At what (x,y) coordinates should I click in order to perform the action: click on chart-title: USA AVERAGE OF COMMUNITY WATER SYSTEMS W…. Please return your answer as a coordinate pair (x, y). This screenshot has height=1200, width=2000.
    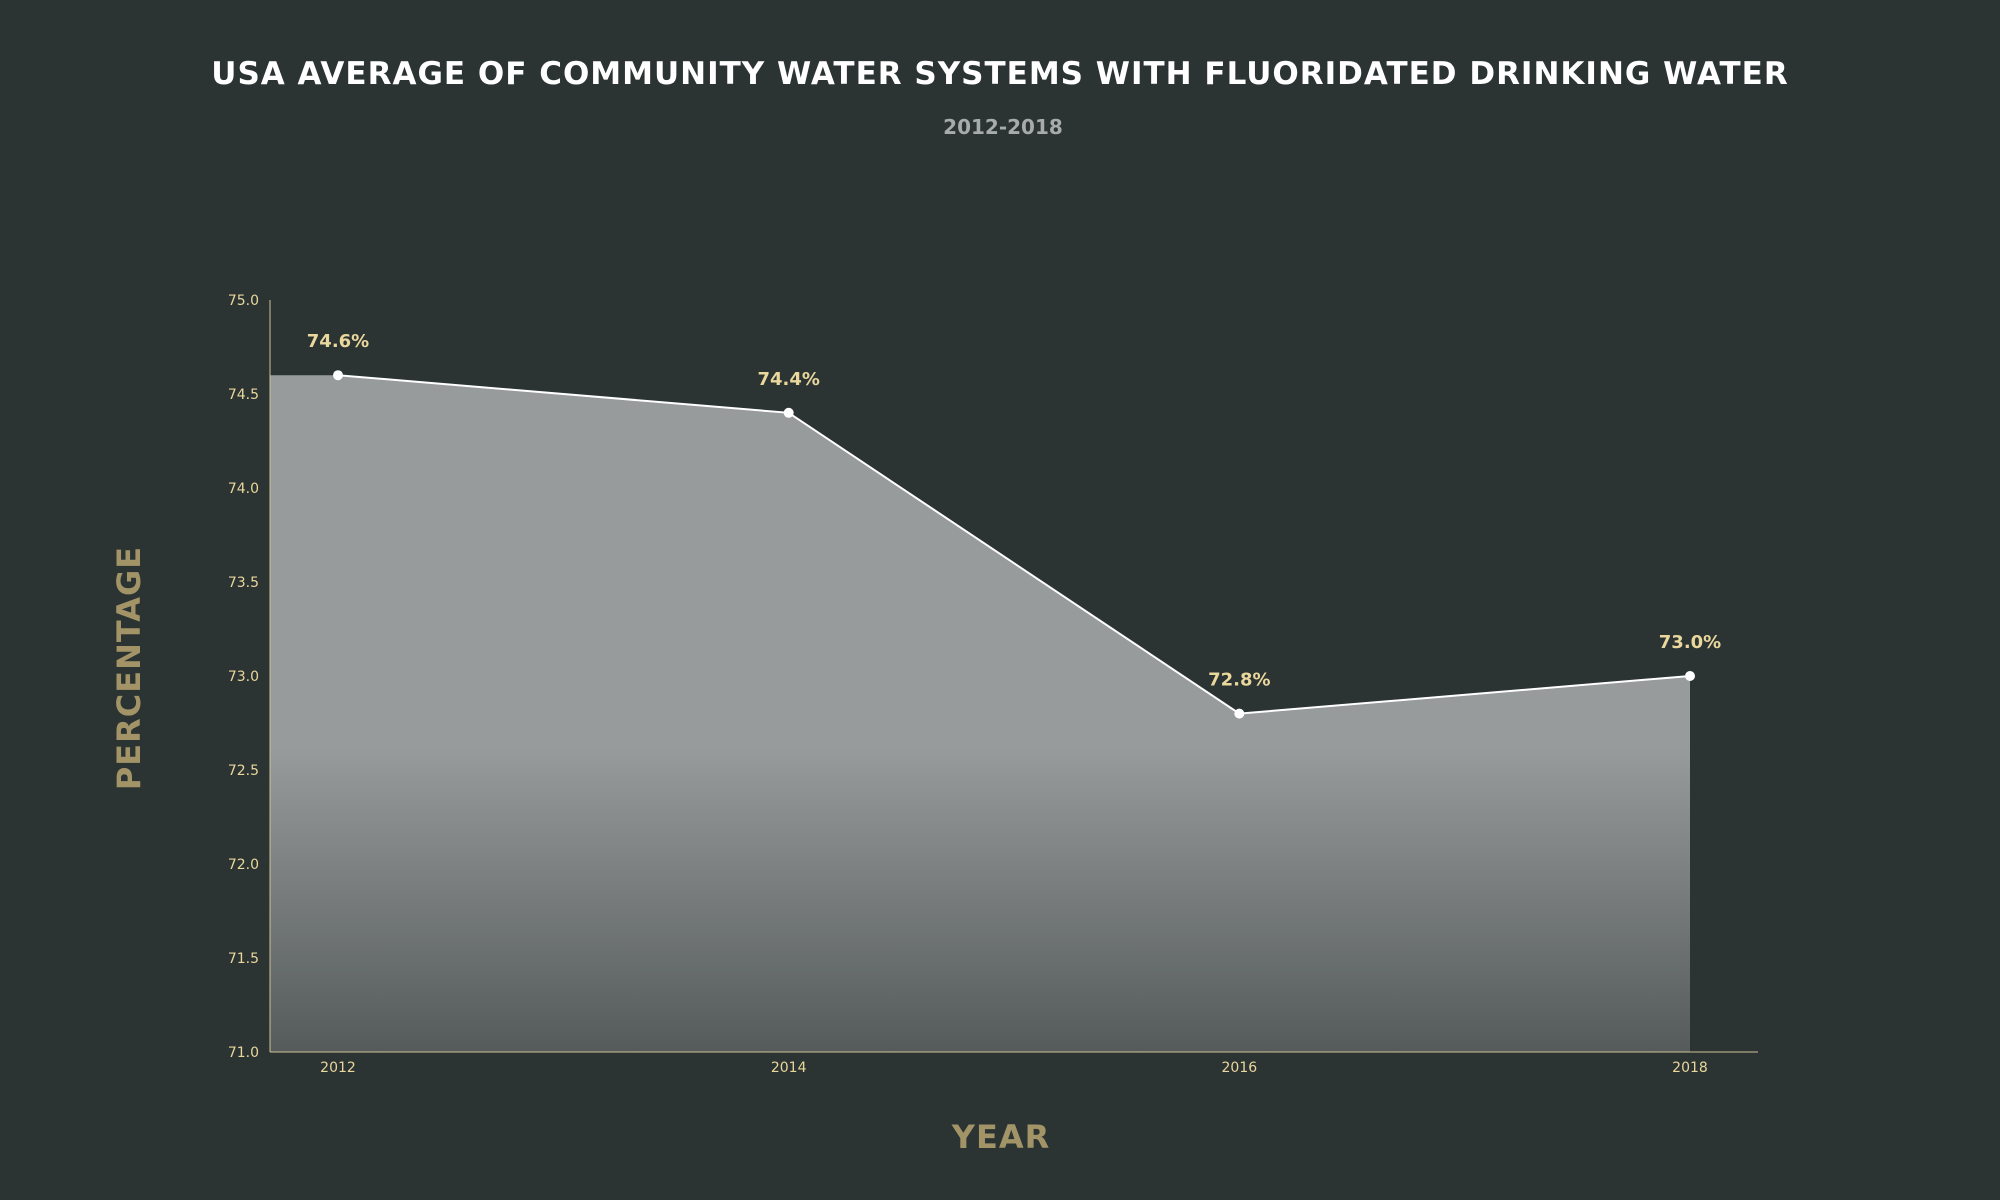
    Looking at the image, I should click on (999, 74).